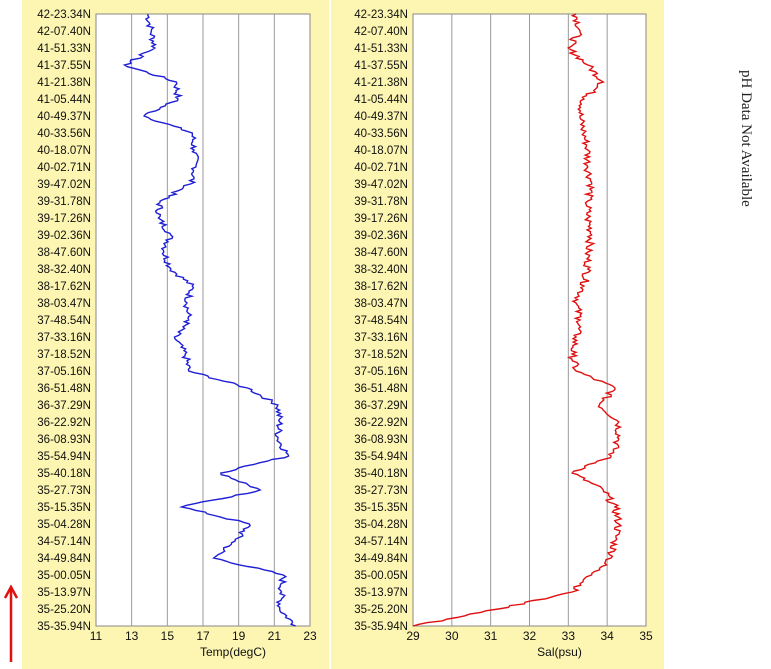  What do you see at coordinates (381, 287) in the screenshot?
I see `sal-y-tick-label: 38-17.62N` at bounding box center [381, 287].